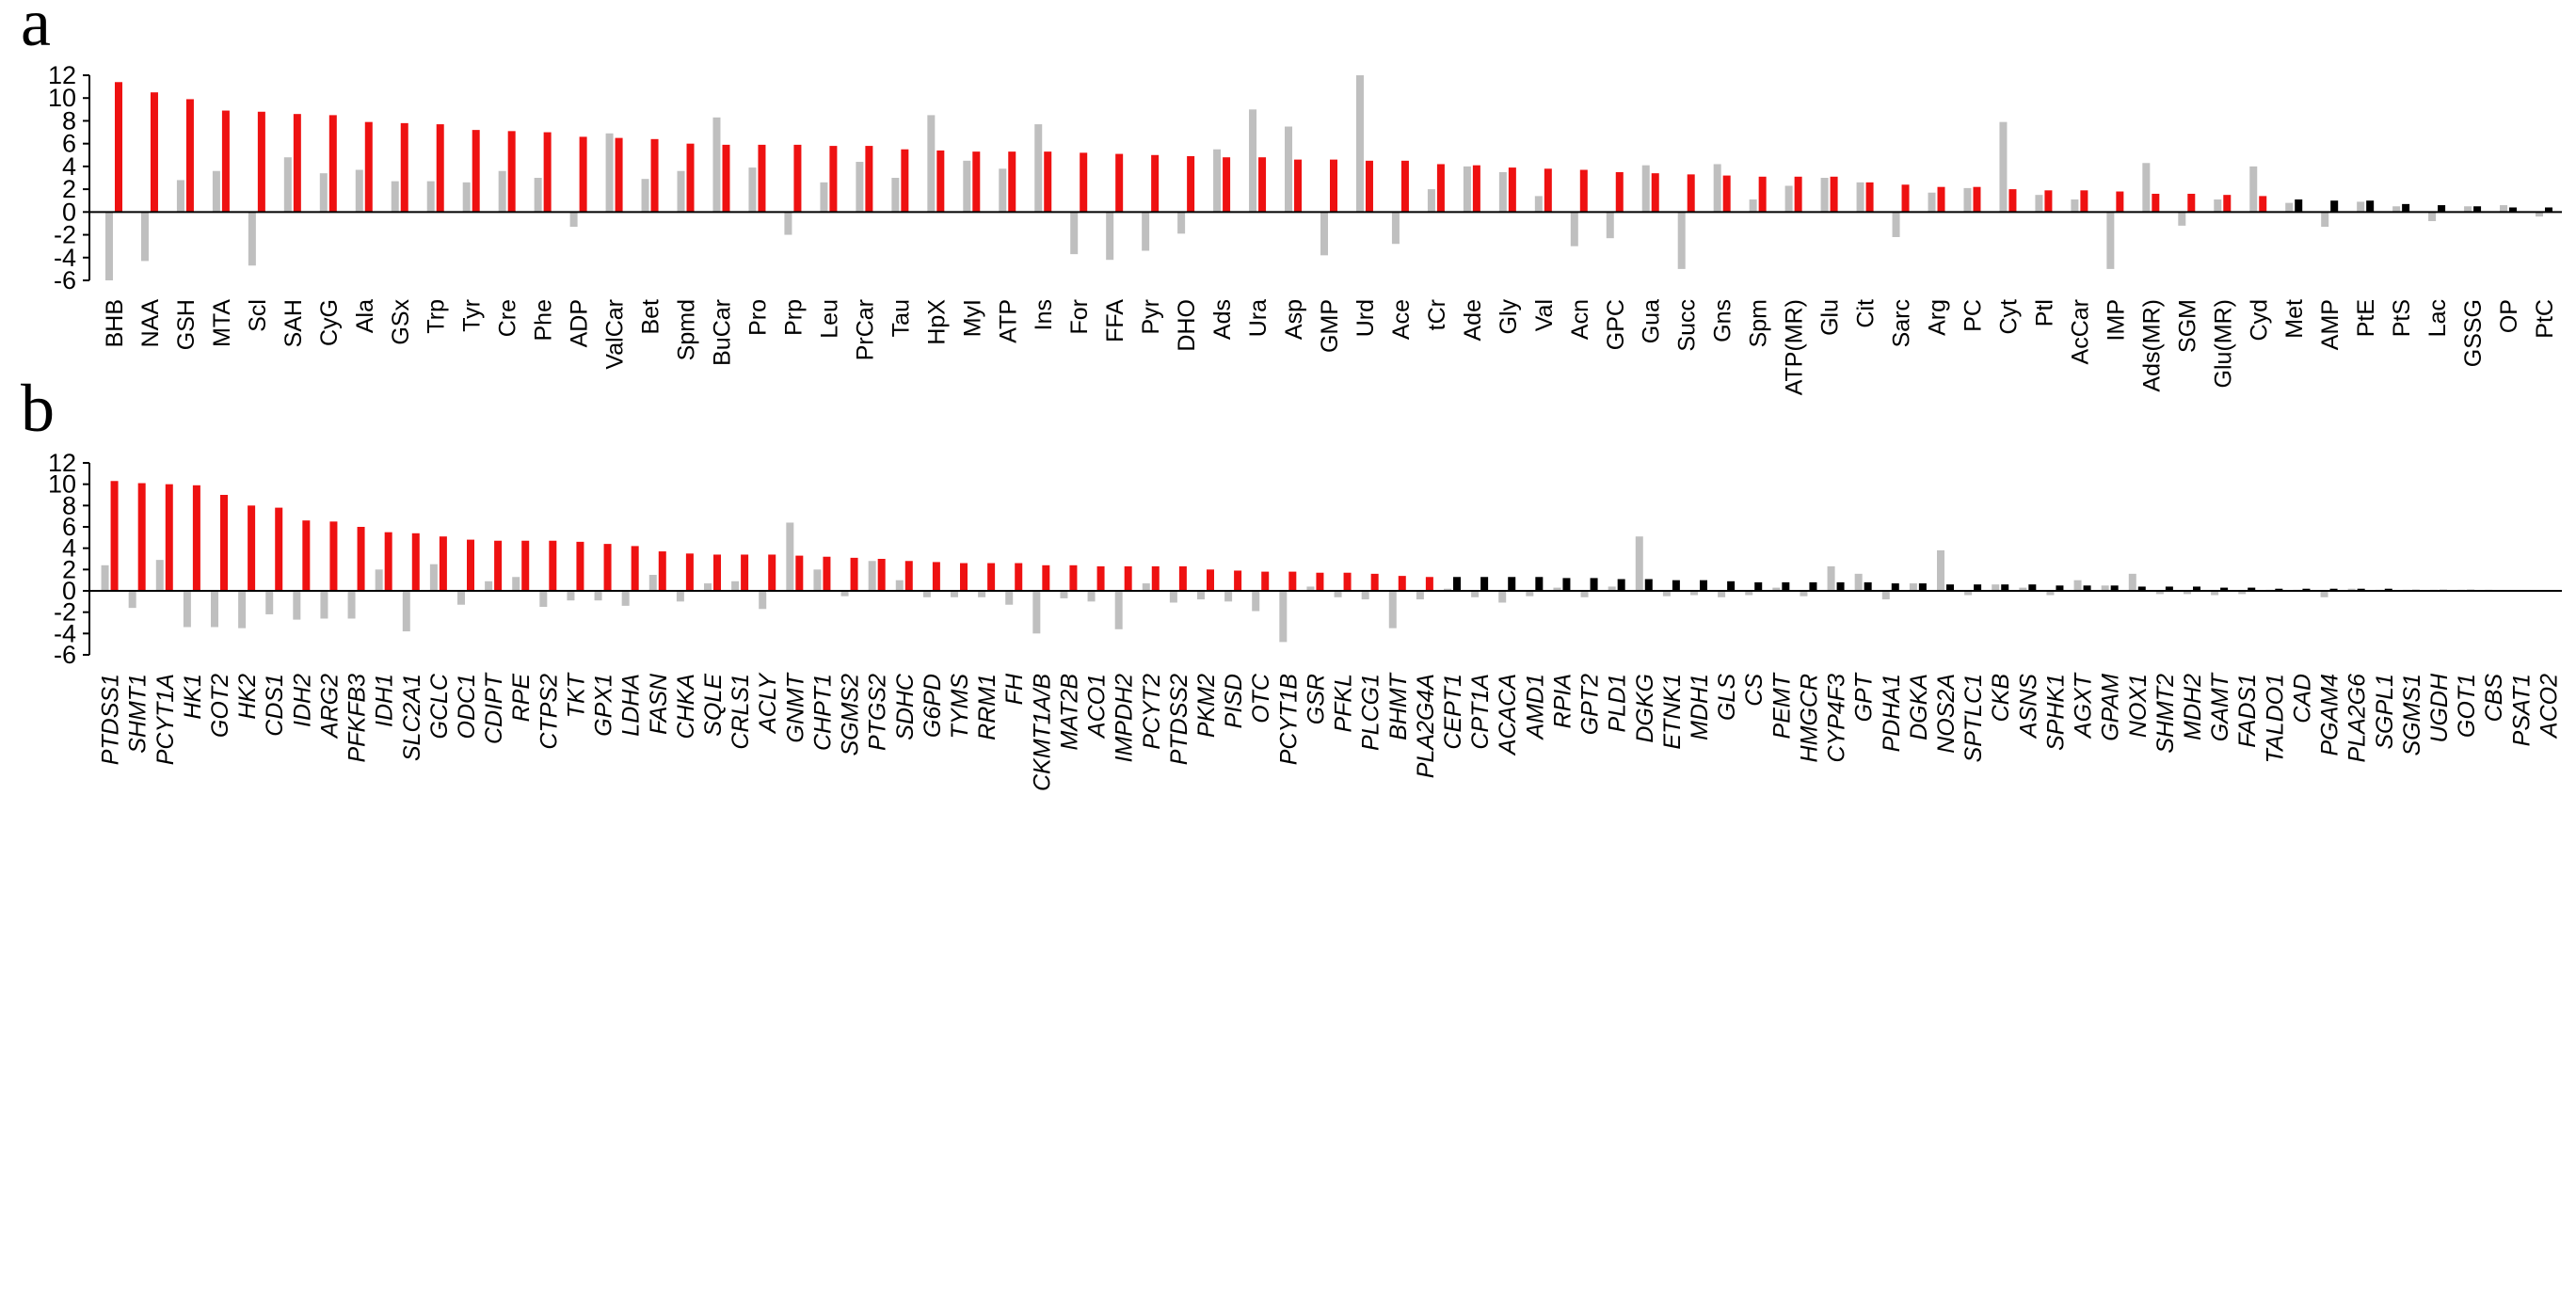  What do you see at coordinates (615, 334) in the screenshot?
I see `category-label: ValCar` at bounding box center [615, 334].